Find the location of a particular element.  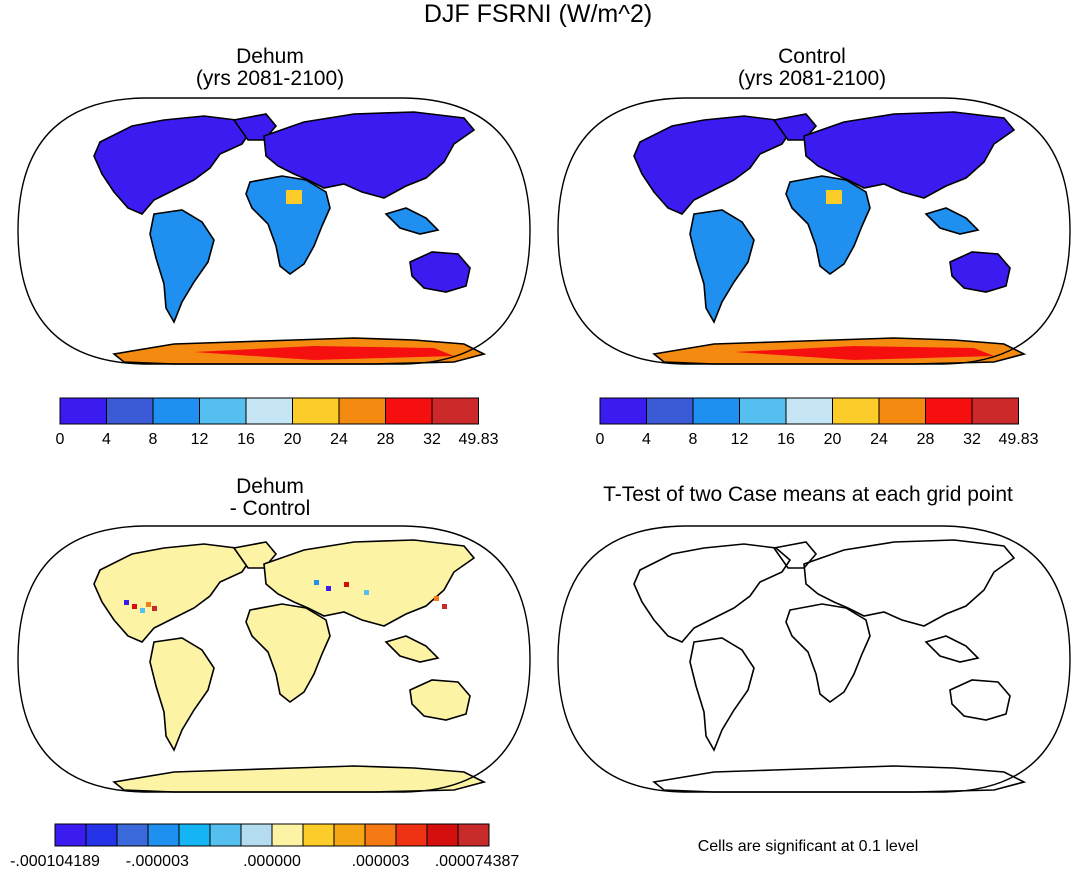

map-dehum is located at coordinates (274, 231).